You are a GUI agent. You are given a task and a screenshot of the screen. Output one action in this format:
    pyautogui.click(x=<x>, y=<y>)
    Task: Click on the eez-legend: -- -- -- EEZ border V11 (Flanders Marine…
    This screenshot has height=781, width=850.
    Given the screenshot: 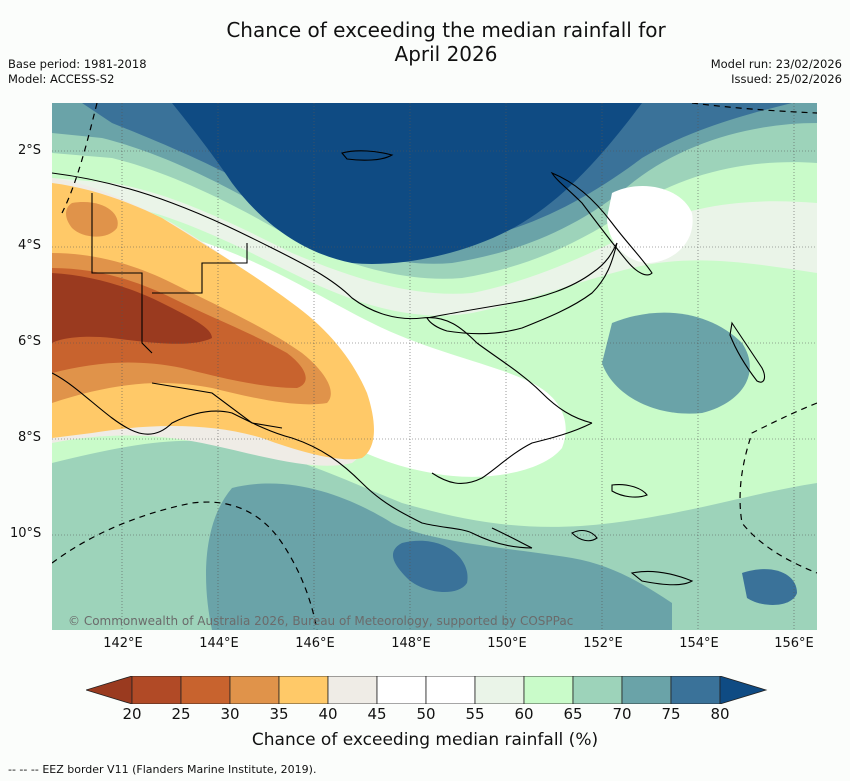 What is the action you would take?
    pyautogui.click(x=162, y=769)
    